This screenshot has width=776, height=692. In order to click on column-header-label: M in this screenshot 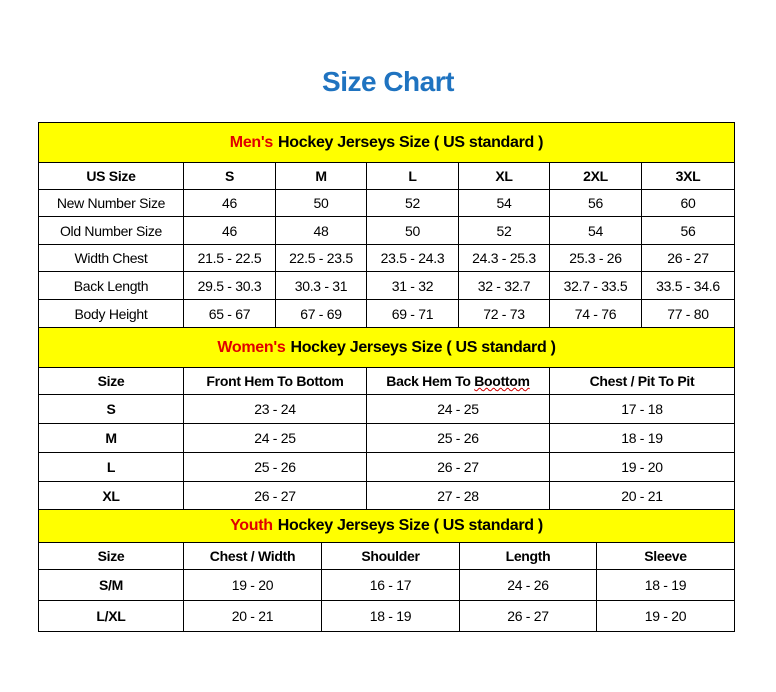, I will do `click(321, 176)`.